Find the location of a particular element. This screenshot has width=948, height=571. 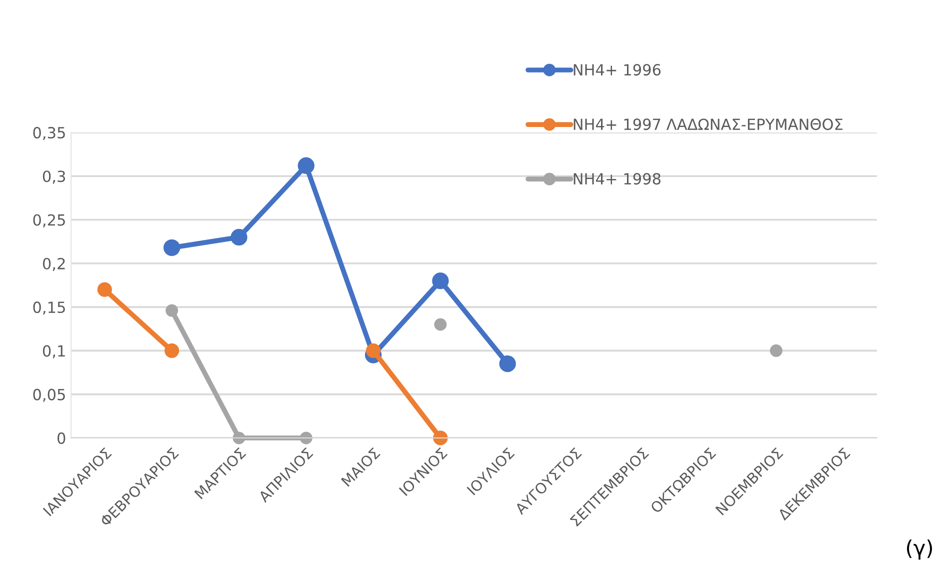

y-tick-label: 0,15 is located at coordinates (49, 308).